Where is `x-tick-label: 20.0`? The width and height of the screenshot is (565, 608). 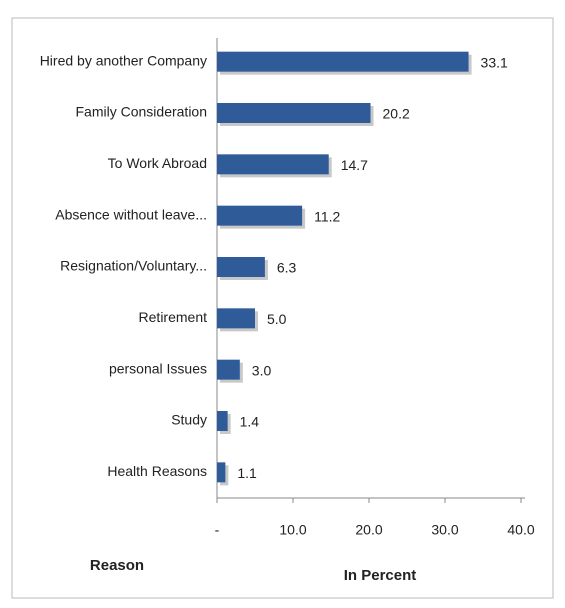
x-tick-label: 20.0 is located at coordinates (368, 530).